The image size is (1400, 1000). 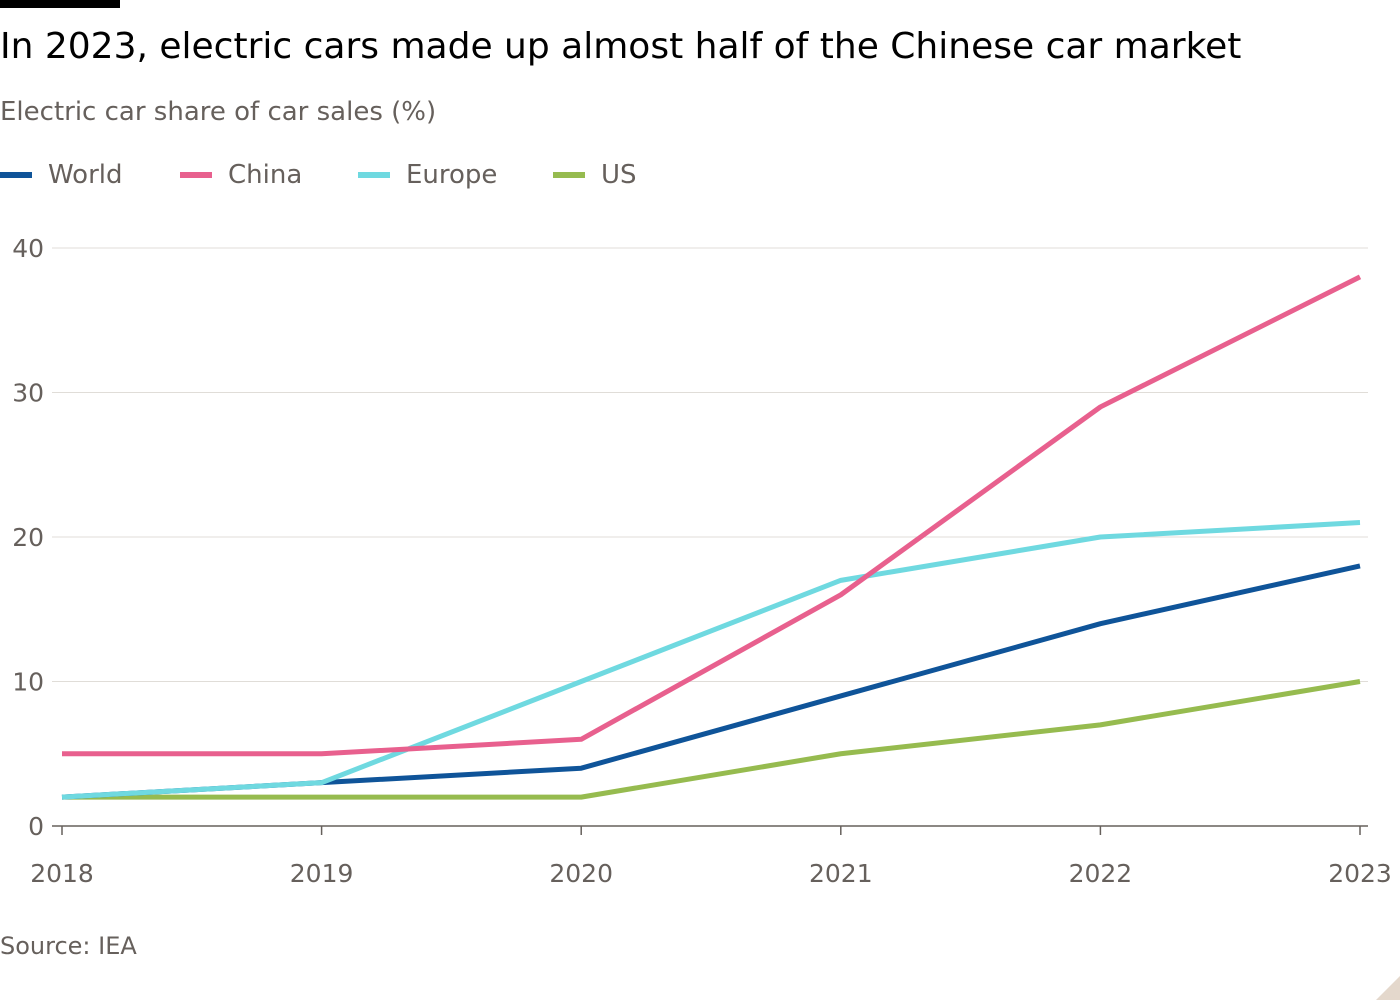 I want to click on legend-label-us: US, so click(x=619, y=175).